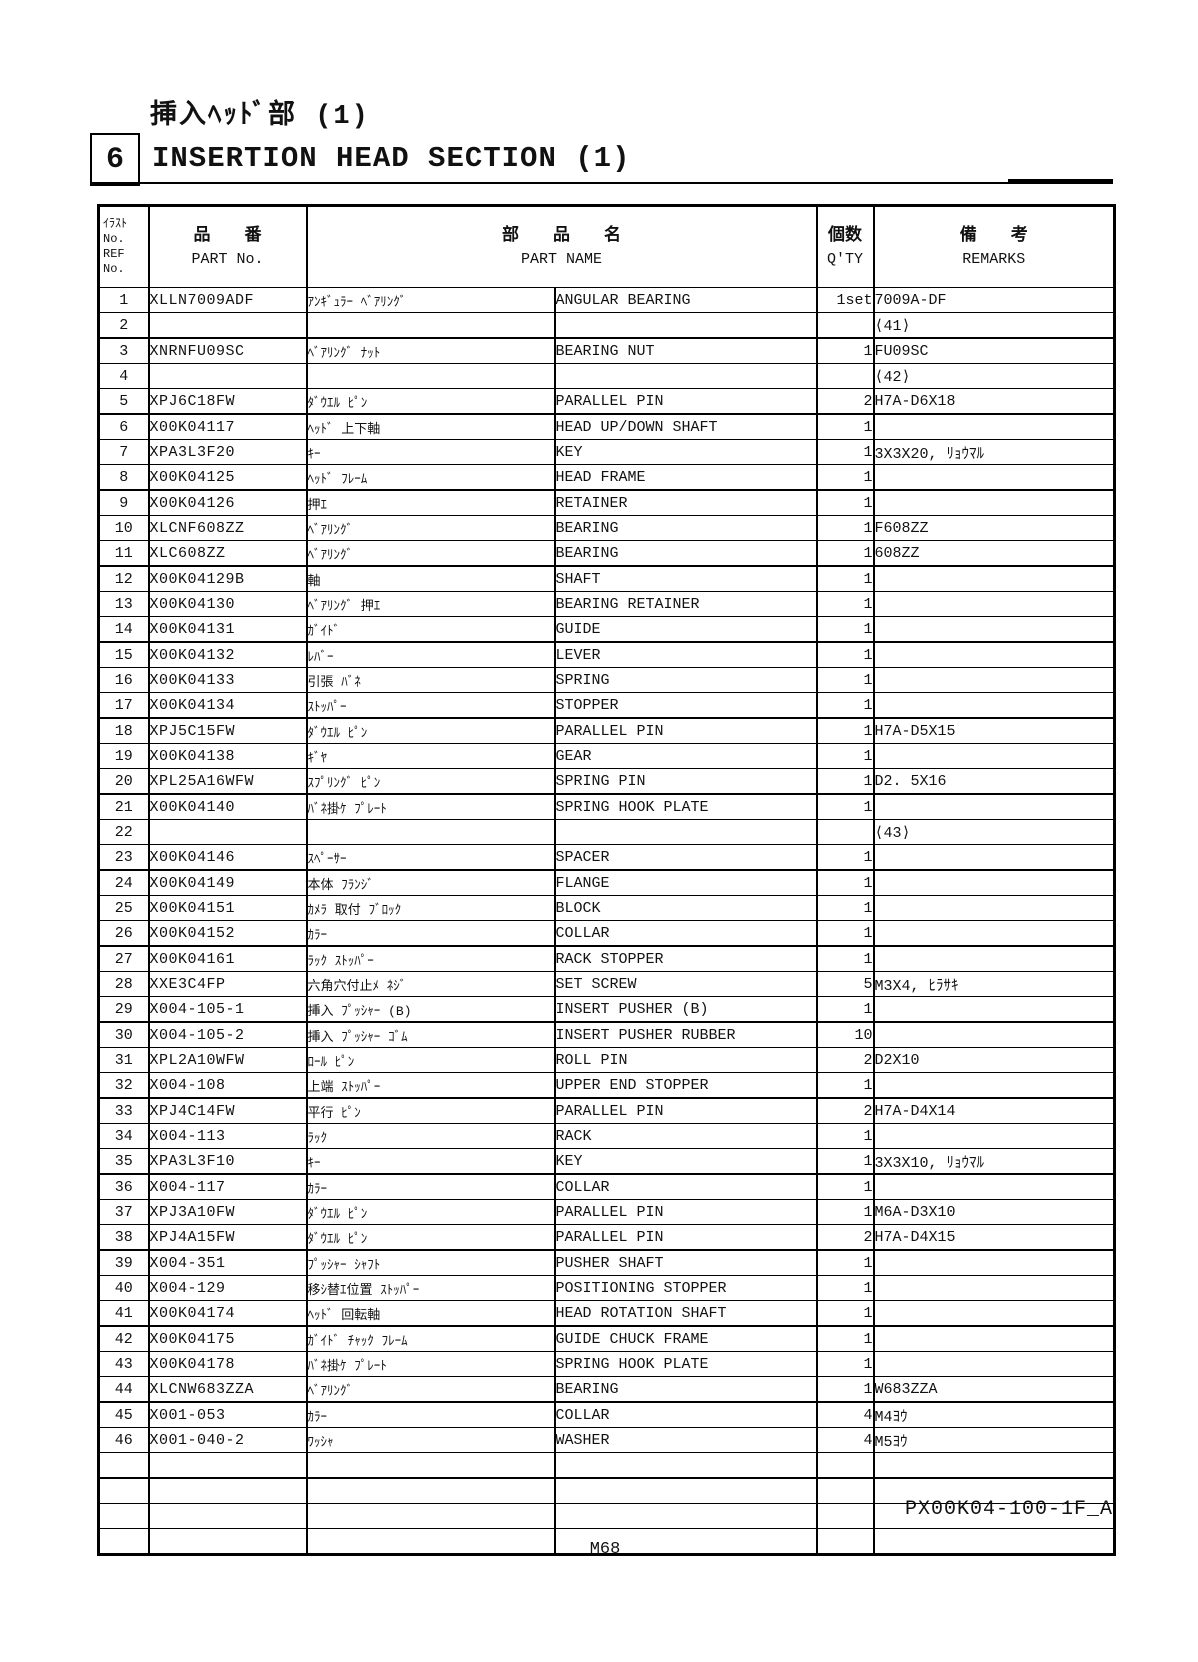 Image resolution: width=1198 pixels, height=1662 pixels. I want to click on remarks-cell: D2. 5X16, so click(994, 781).